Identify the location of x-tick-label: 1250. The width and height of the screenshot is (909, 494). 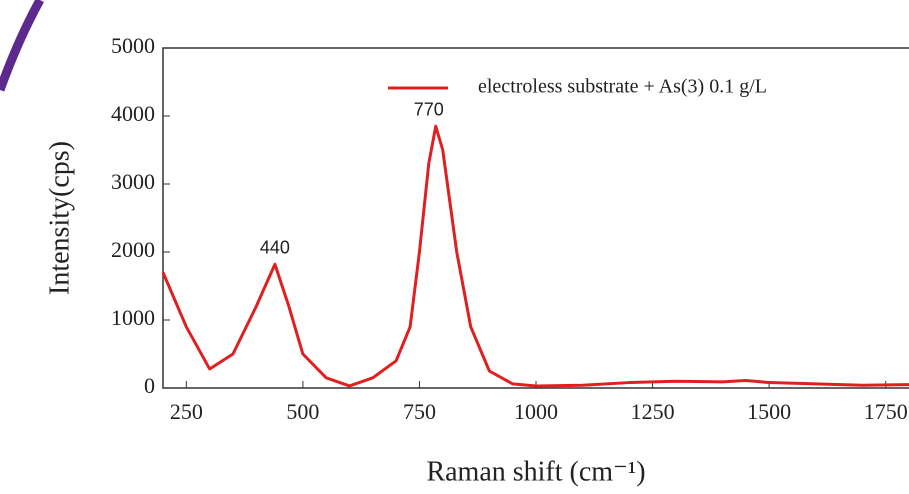
(653, 411).